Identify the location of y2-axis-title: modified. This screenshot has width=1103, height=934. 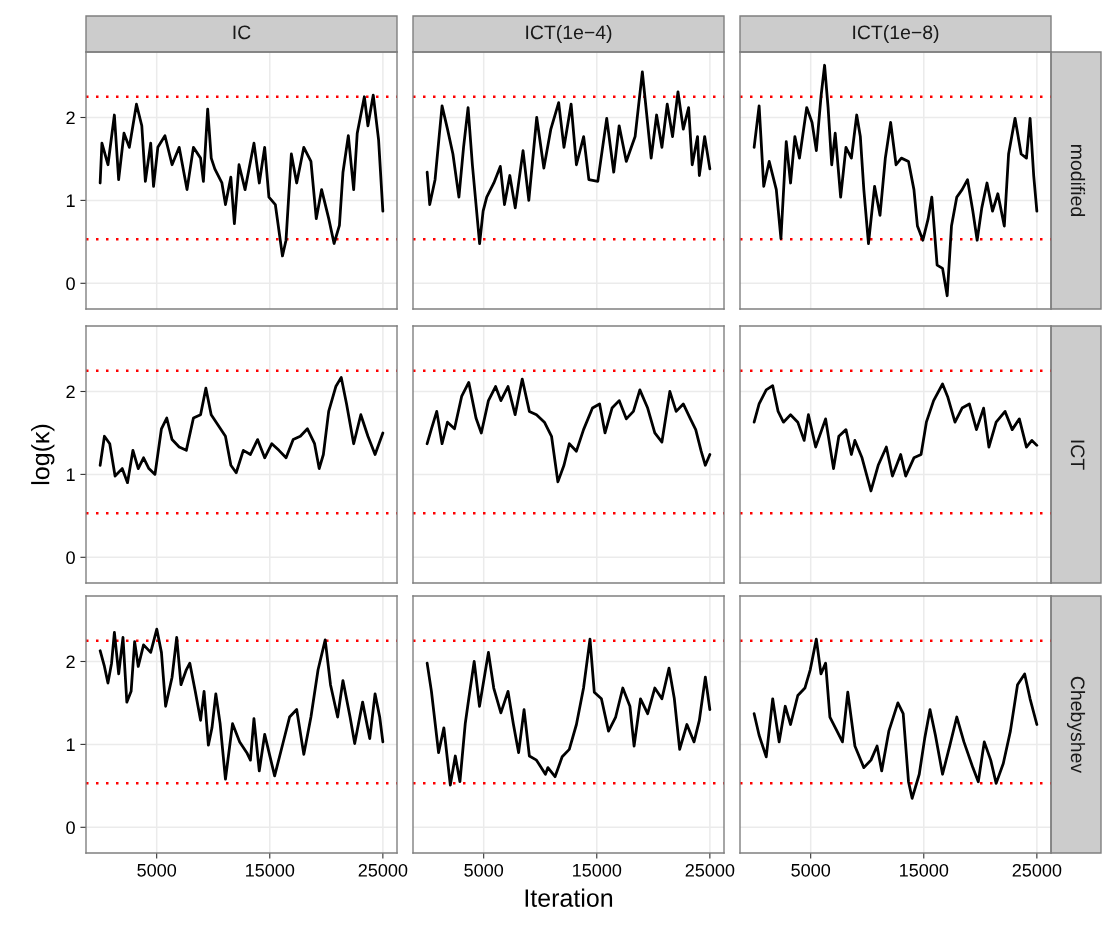
(1078, 180).